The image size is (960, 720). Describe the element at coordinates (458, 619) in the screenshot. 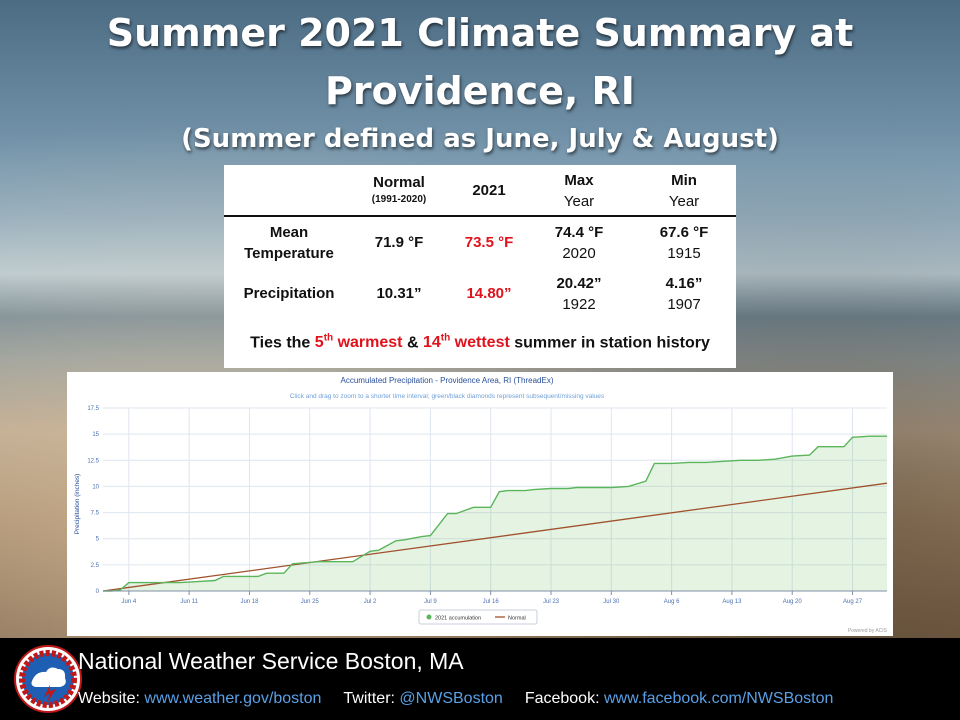

I see `legend-accumulation-label: 2021 accumulation` at that location.